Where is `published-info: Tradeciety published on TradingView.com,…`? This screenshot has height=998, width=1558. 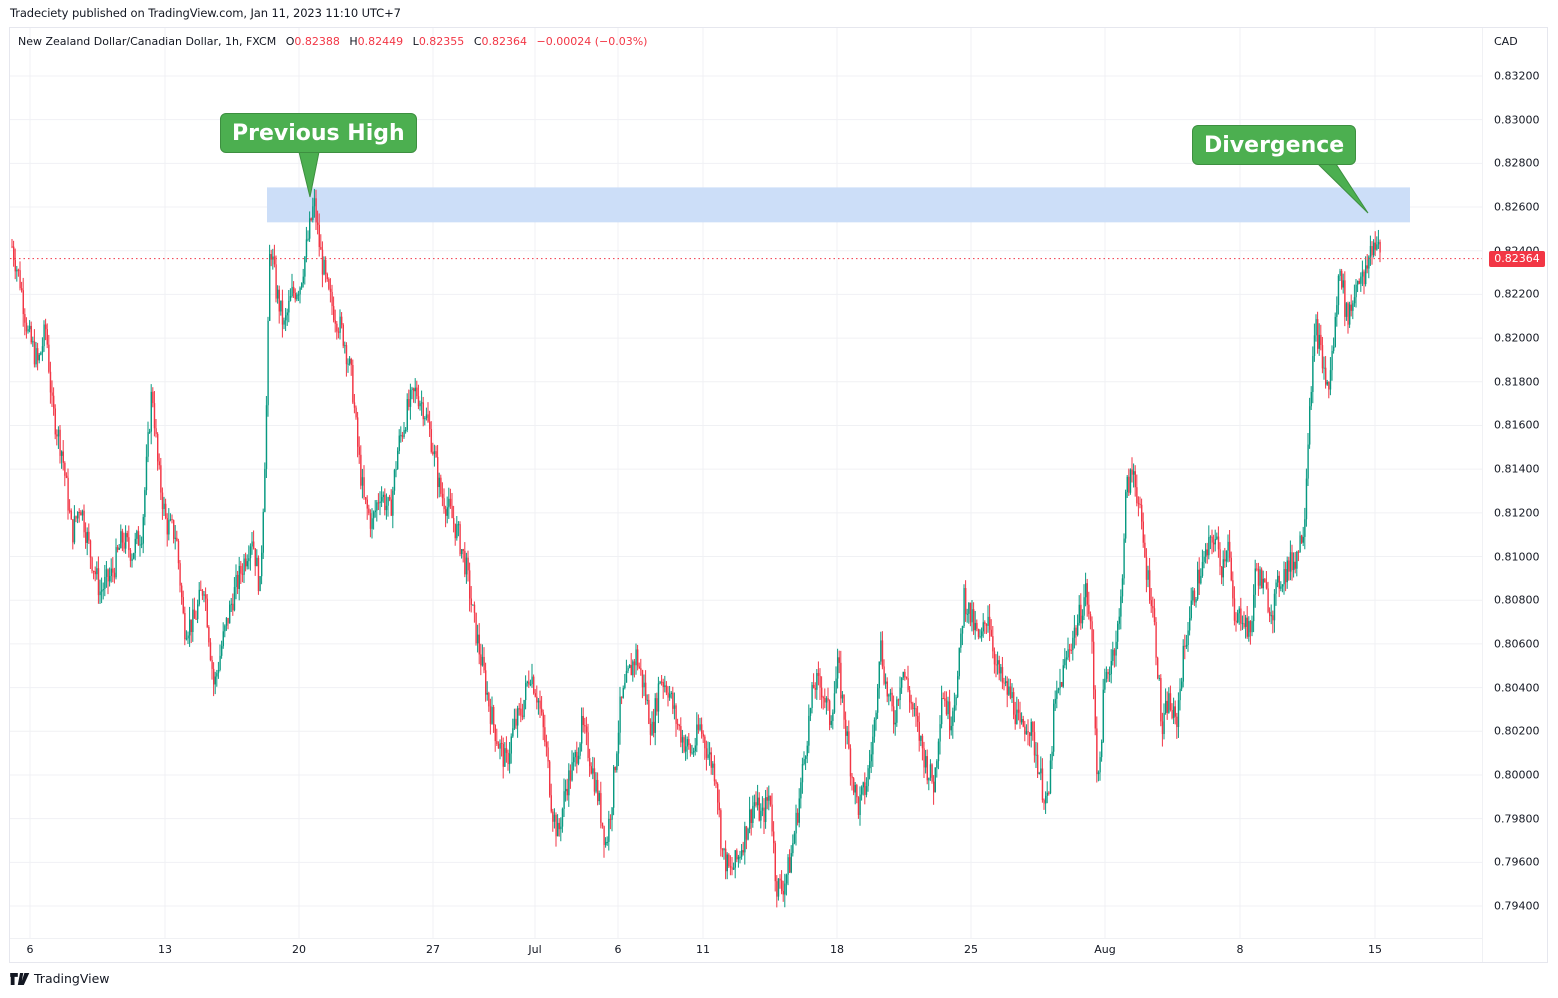
published-info: Tradeciety published on TradingView.com,… is located at coordinates (205, 13).